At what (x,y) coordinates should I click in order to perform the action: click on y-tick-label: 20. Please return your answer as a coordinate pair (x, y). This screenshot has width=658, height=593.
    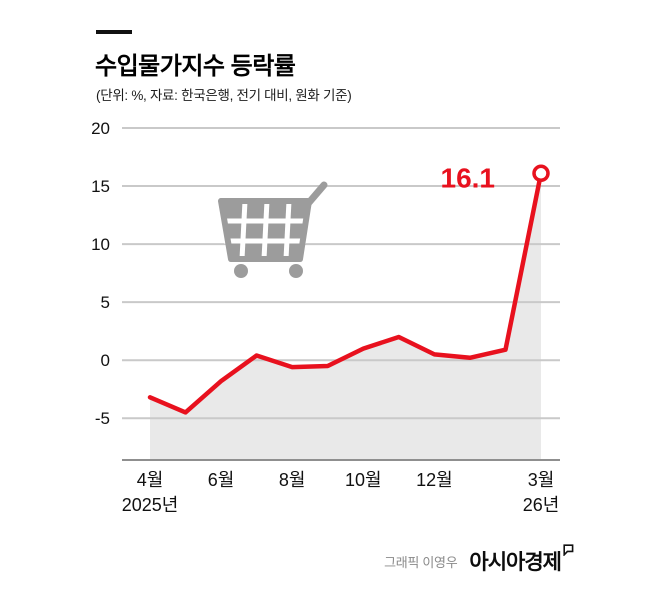
    Looking at the image, I should click on (100, 128).